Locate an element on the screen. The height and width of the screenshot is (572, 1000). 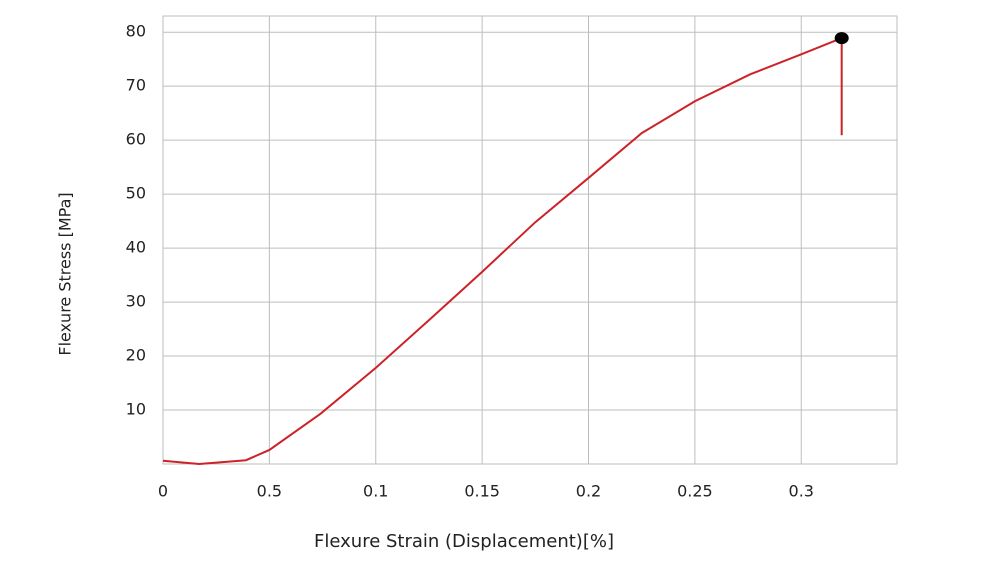
y-tick-label: 40 is located at coordinates (136, 247).